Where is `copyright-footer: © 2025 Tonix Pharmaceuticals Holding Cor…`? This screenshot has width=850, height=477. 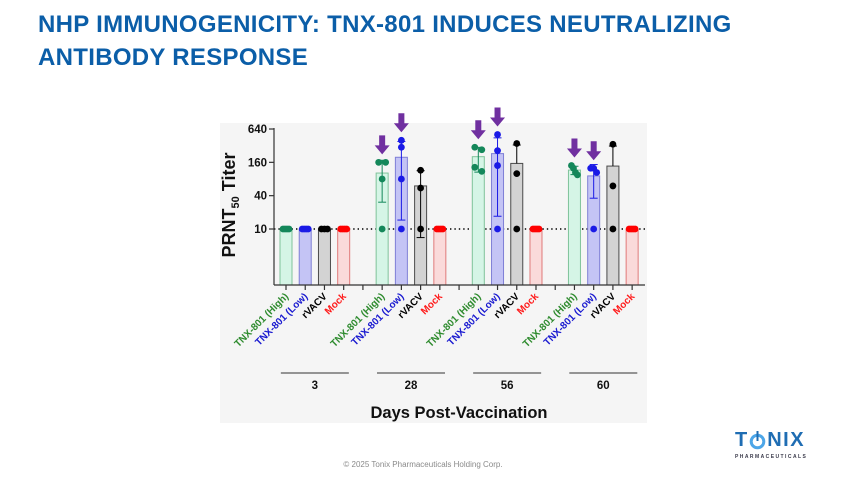 copyright-footer: © 2025 Tonix Pharmaceuticals Holding Cor… is located at coordinates (423, 464).